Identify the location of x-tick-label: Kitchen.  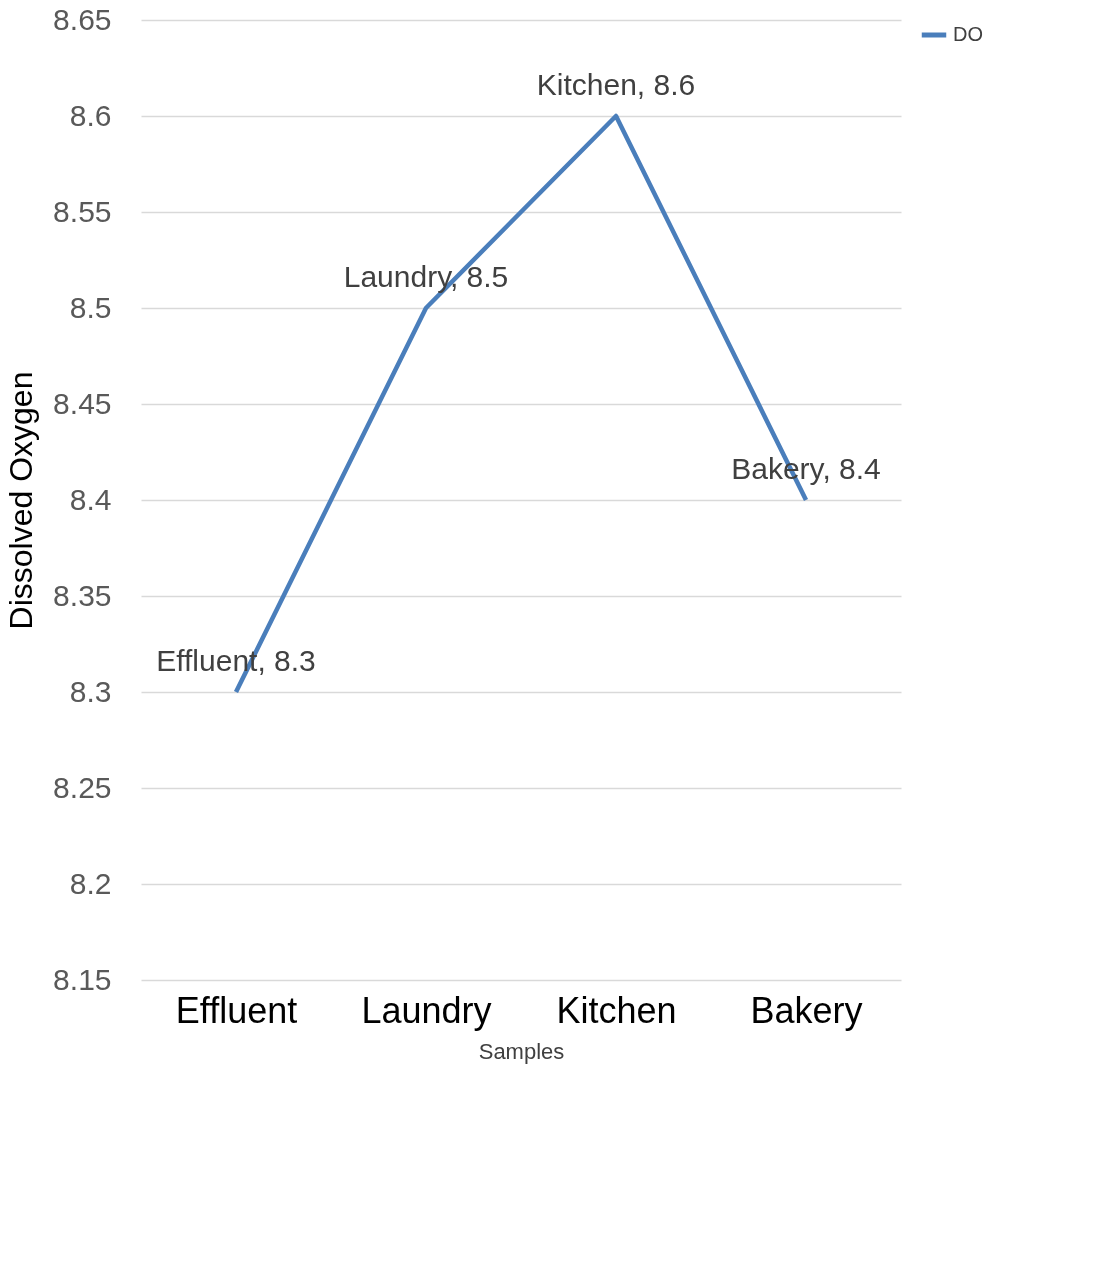
(616, 1010).